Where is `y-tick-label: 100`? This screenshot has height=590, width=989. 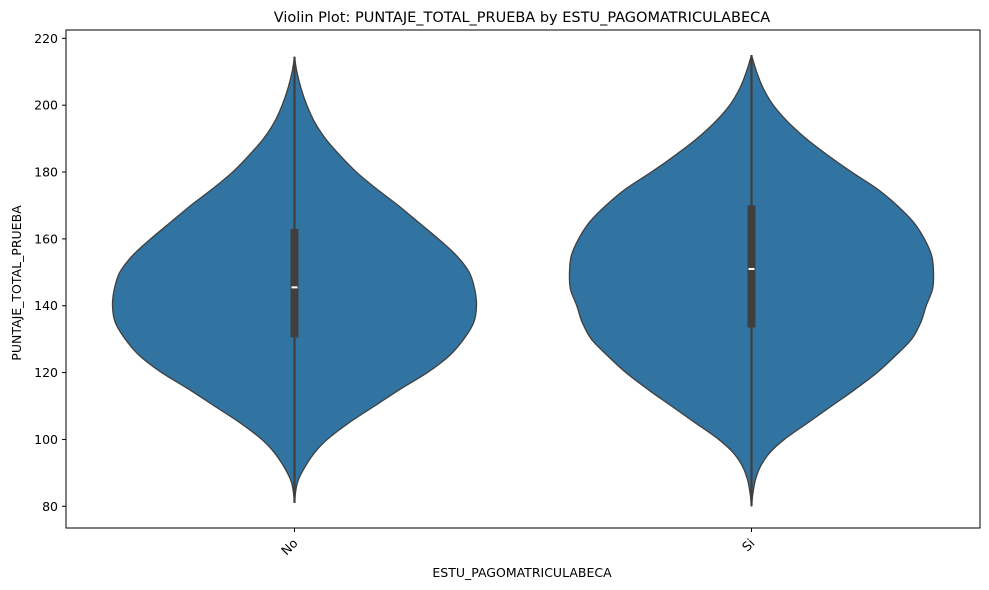
y-tick-label: 100 is located at coordinates (46, 439).